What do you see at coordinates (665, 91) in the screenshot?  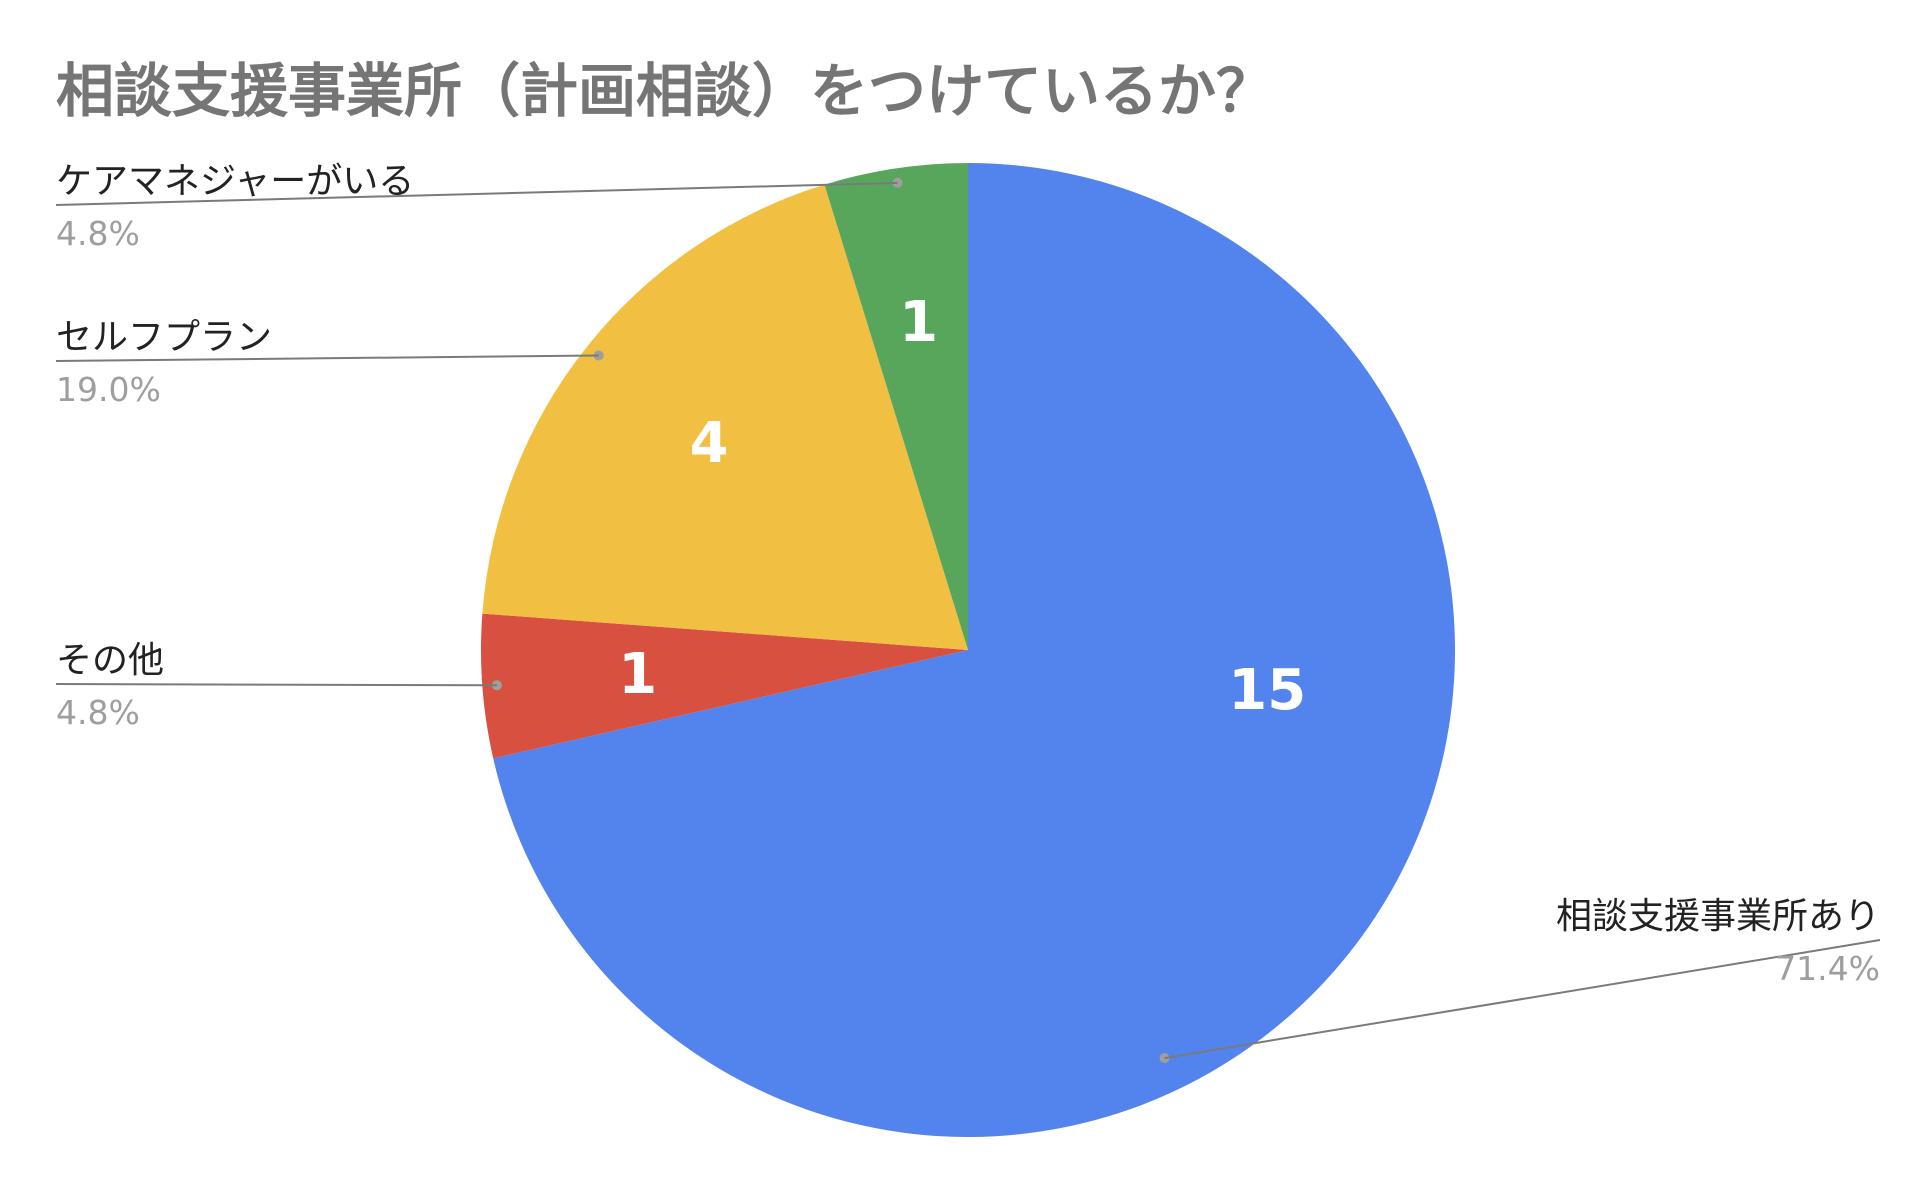 I see `chart-title: 相談支援事業所（計画相談）をつけているか？` at bounding box center [665, 91].